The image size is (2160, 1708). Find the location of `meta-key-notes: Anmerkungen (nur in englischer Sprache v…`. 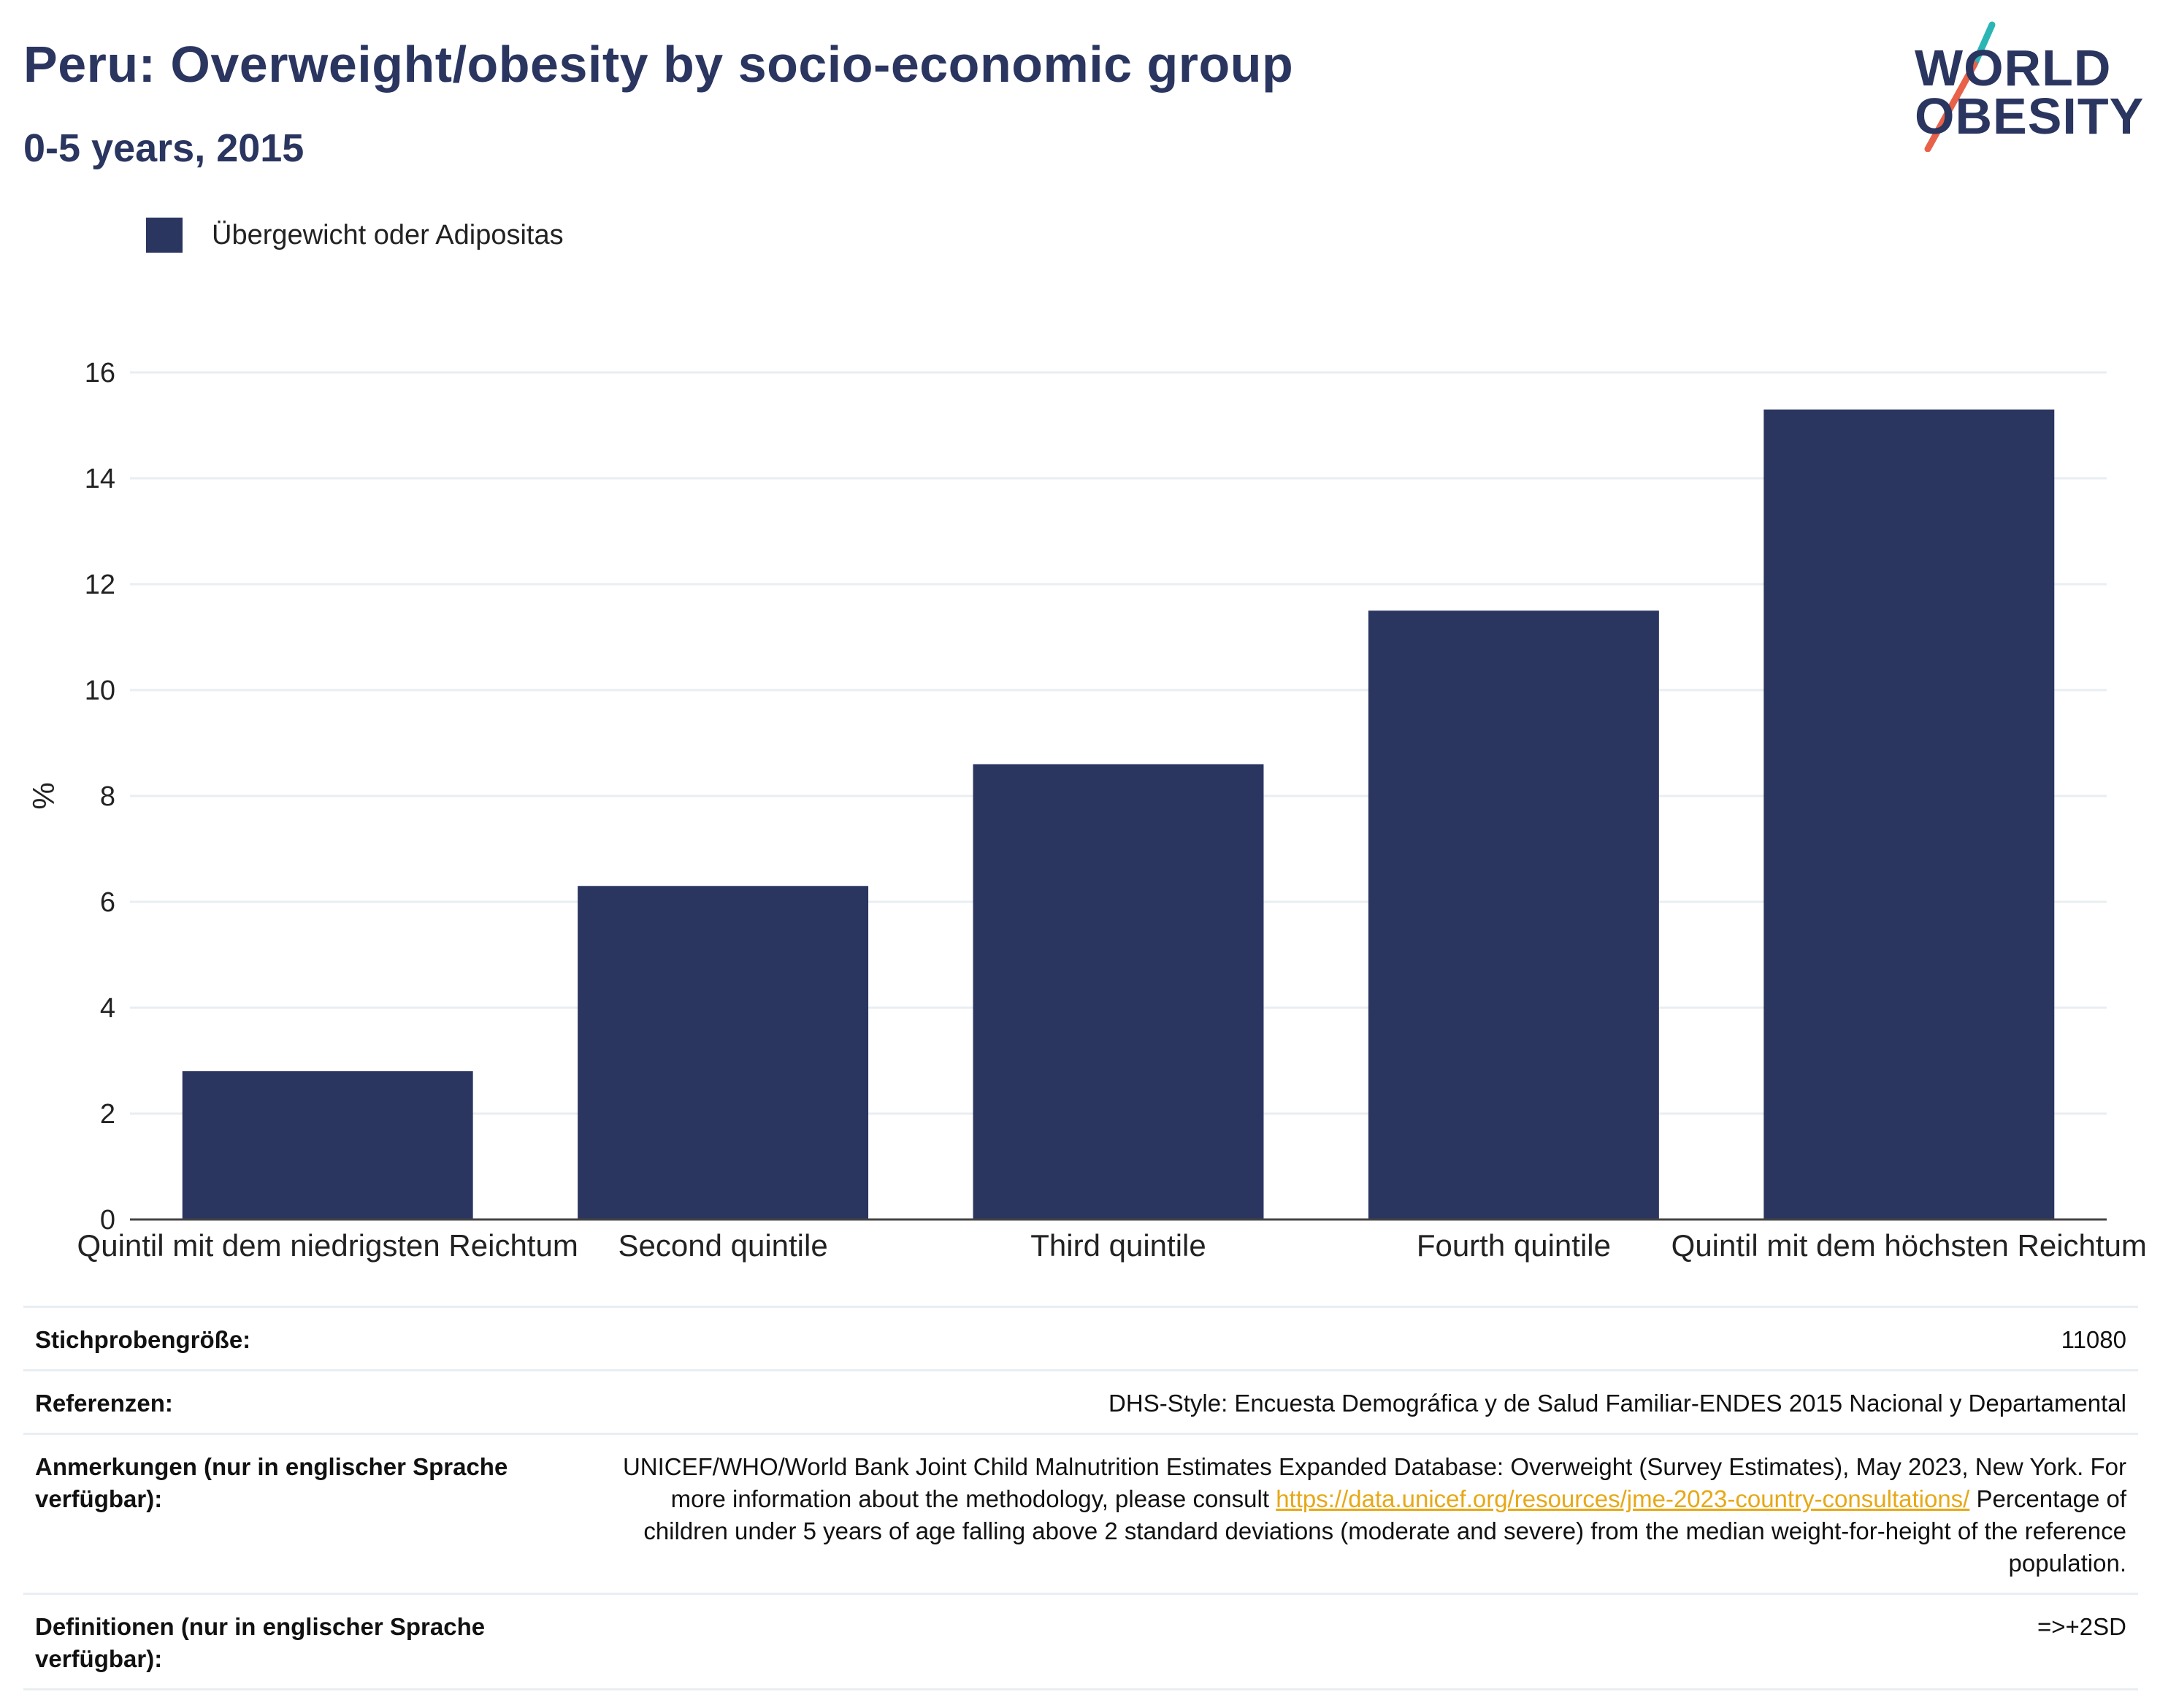

meta-key-notes: Anmerkungen (nur in englischer Sprache v… is located at coordinates (271, 1482).